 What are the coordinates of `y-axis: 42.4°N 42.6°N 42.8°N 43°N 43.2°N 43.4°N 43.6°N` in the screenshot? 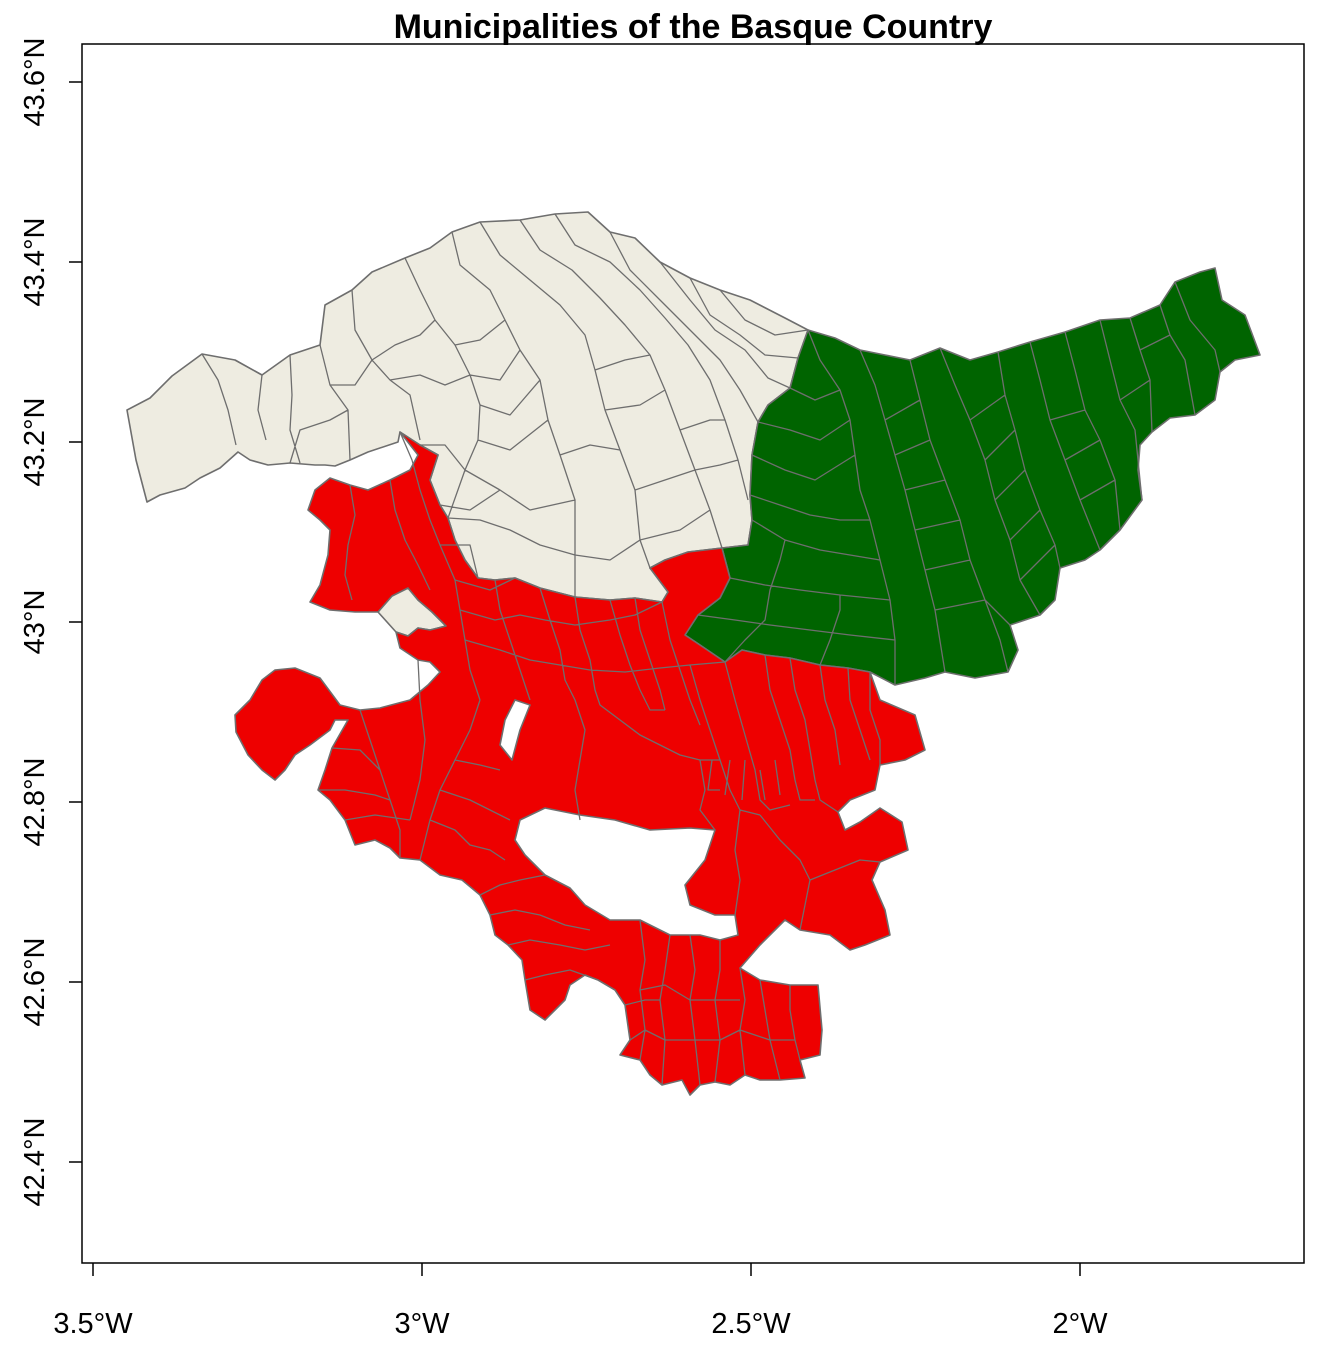 It's located at (50, 622).